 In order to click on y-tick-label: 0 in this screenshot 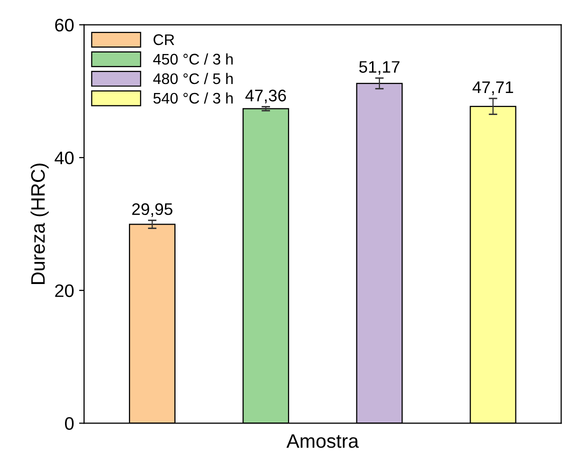, I will do `click(69, 423)`.